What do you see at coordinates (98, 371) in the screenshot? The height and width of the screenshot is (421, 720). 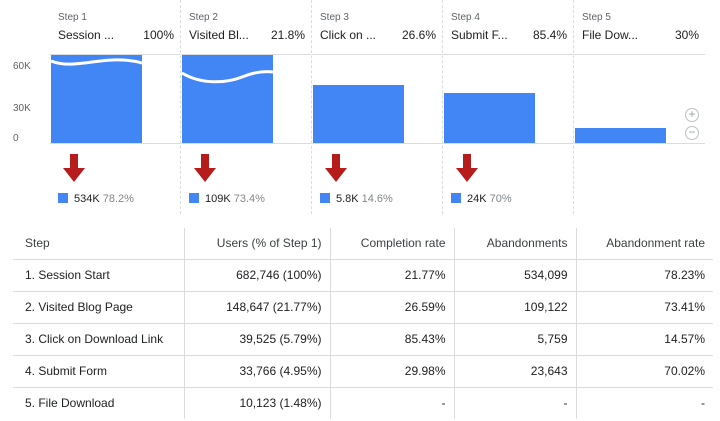 I see `cell-step: 4. Submit Form` at bounding box center [98, 371].